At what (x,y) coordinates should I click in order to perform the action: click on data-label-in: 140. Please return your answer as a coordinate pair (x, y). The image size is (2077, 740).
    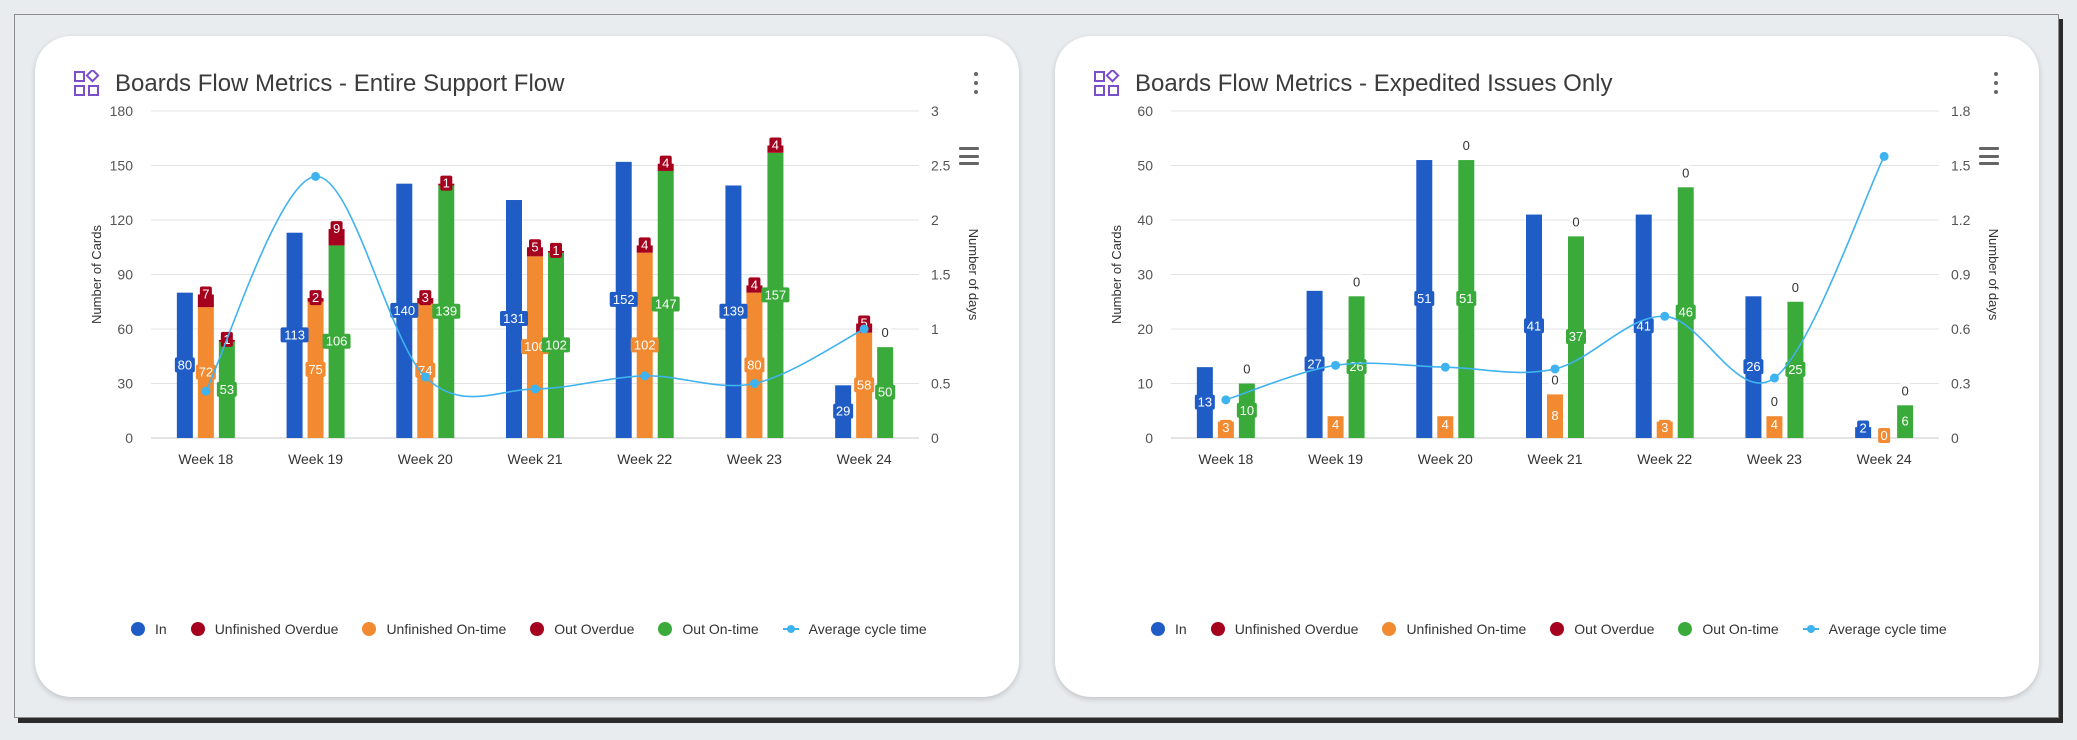
    Looking at the image, I should click on (404, 310).